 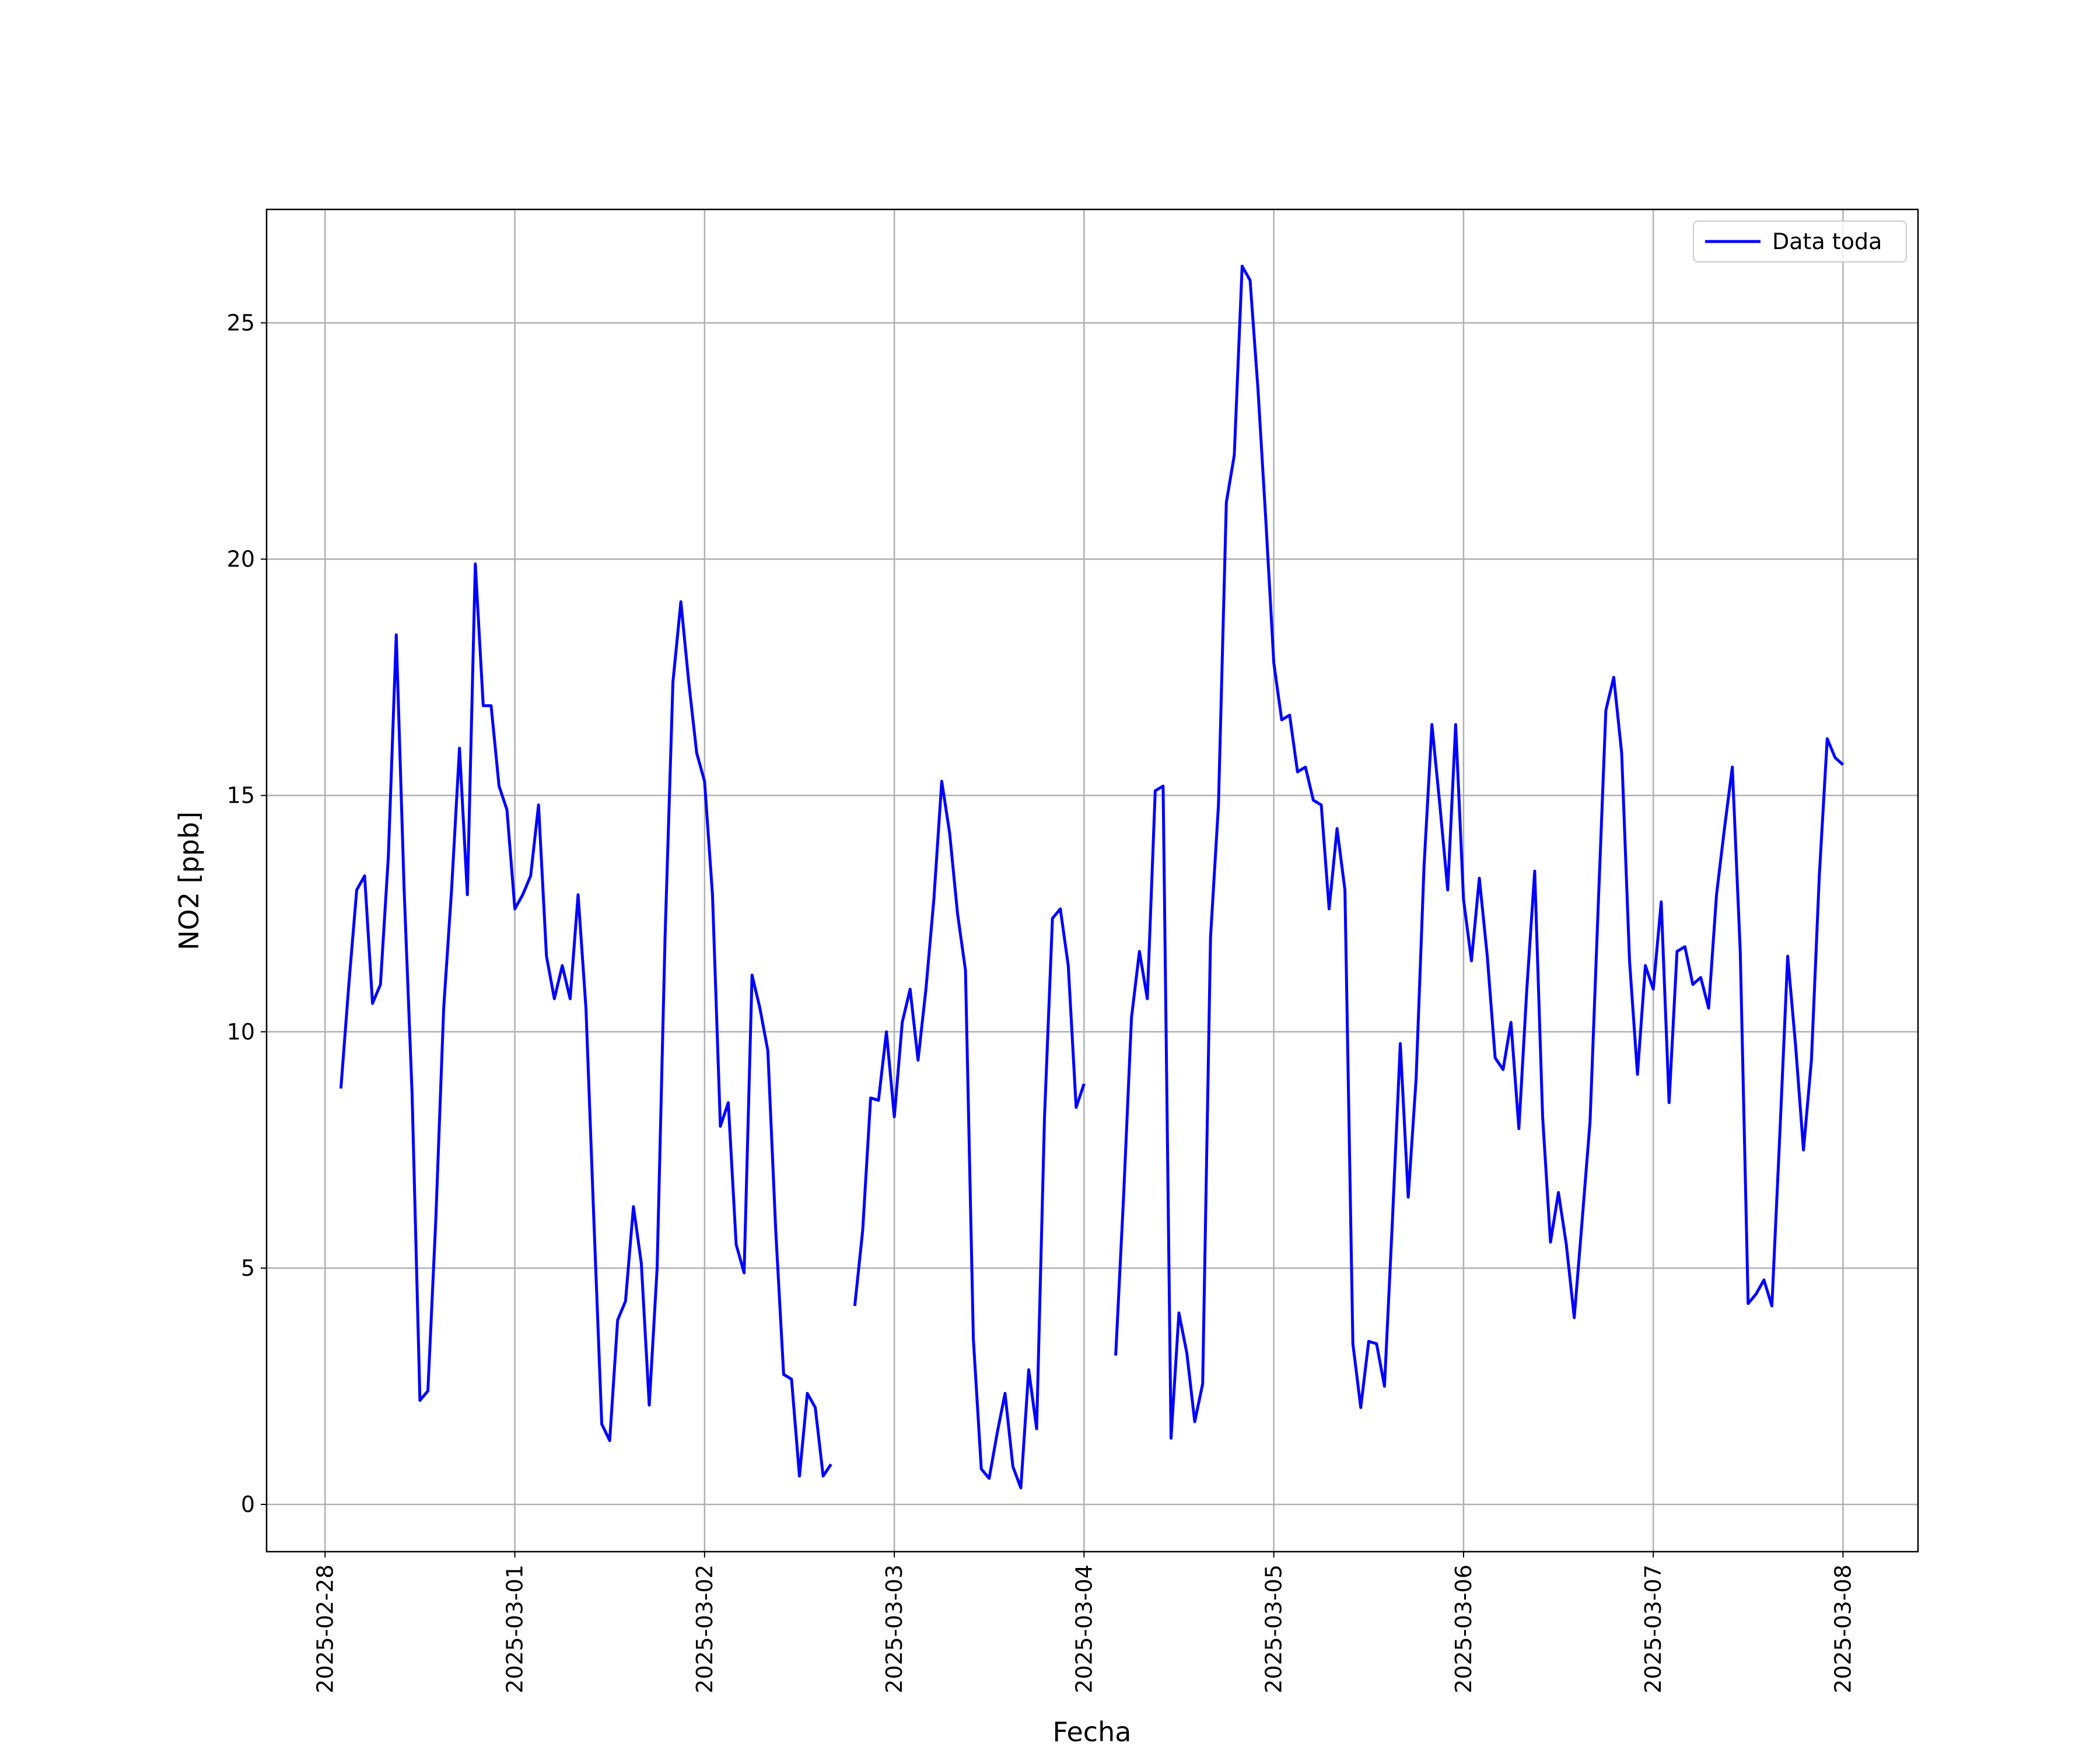 I want to click on x-axis-label: Fecha, so click(x=1092, y=1732).